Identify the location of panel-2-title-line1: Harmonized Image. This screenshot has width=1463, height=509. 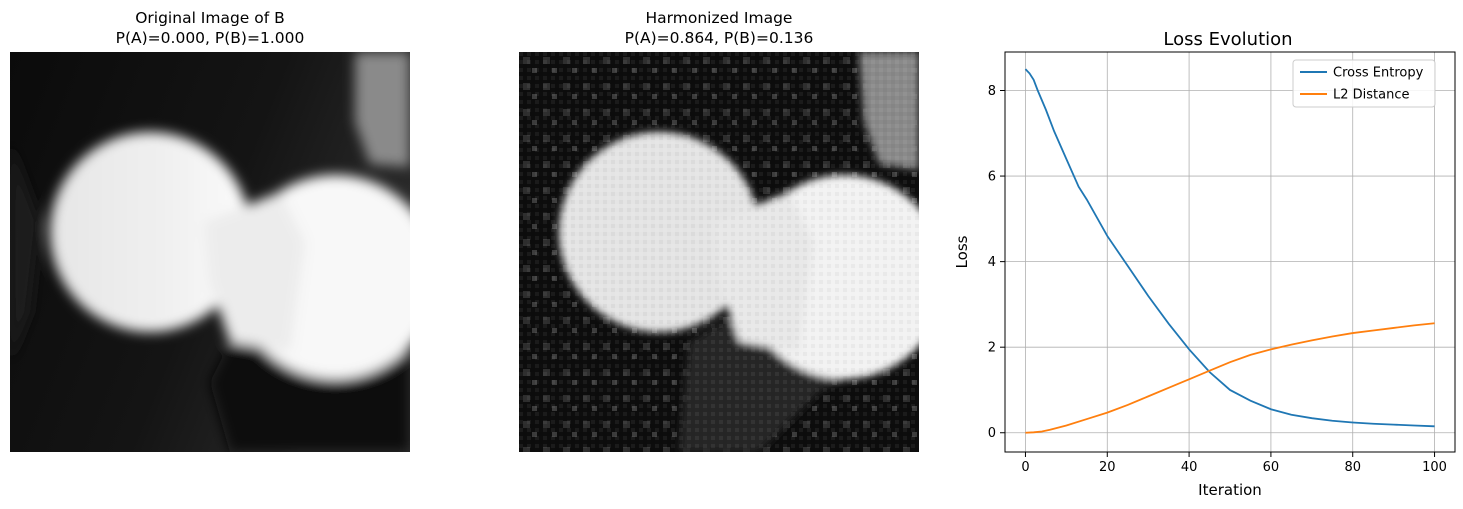
(719, 18).